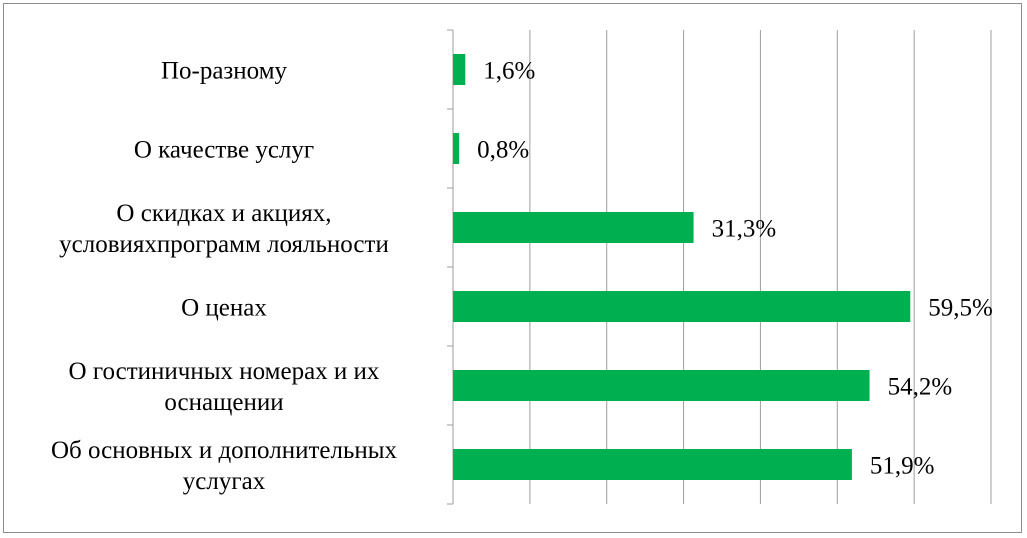 The width and height of the screenshot is (1027, 538). I want to click on category-label: Об основных и дополнительных услугах, so click(224, 466).